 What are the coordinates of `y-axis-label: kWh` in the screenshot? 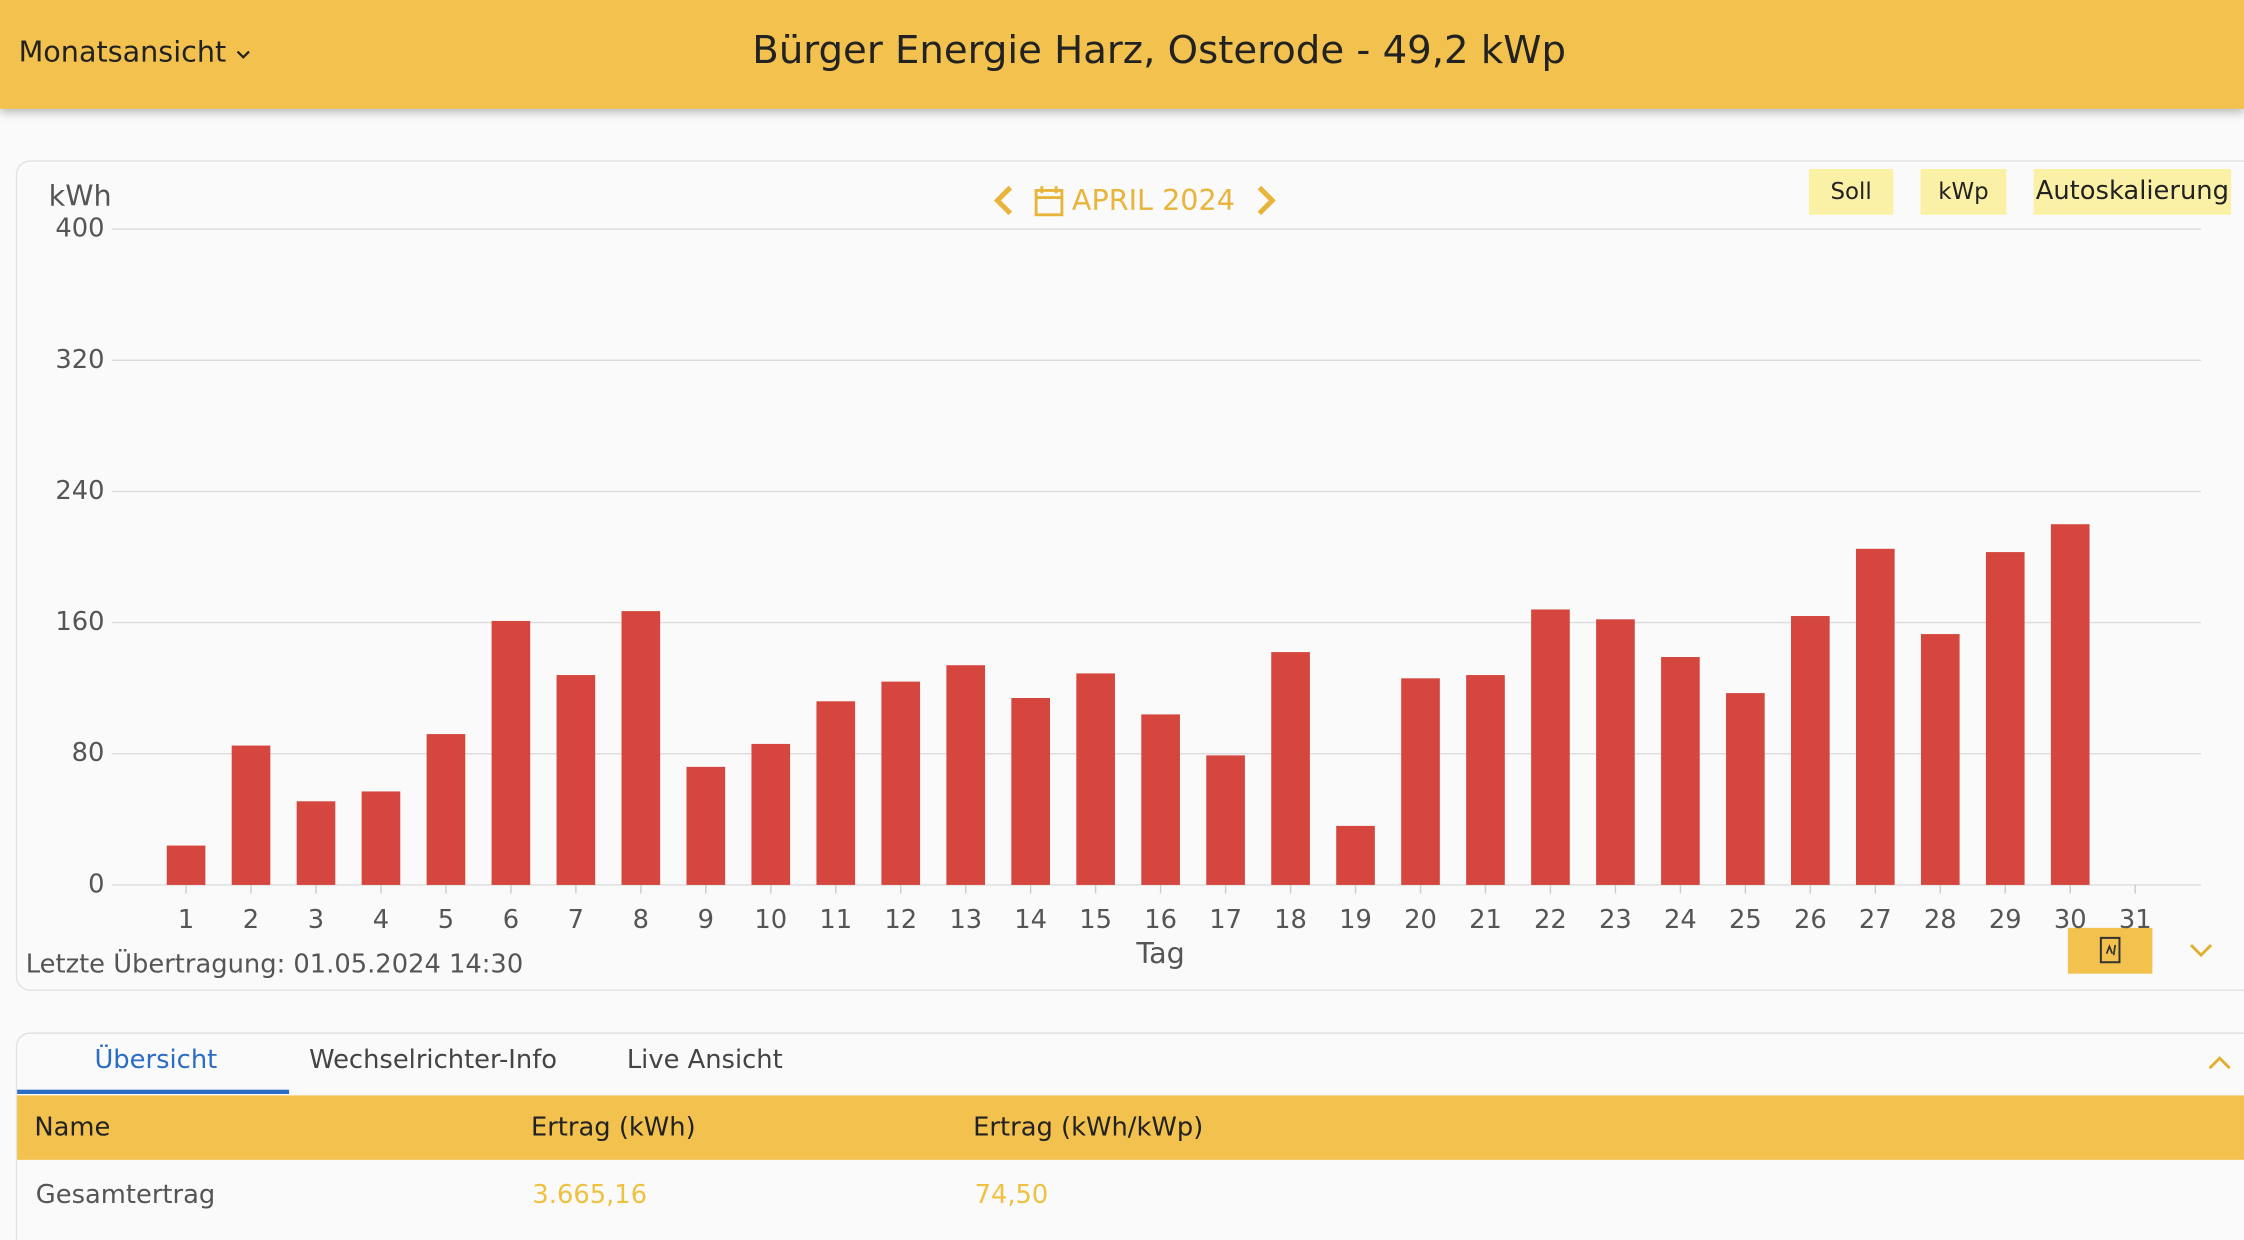 It's located at (80, 196).